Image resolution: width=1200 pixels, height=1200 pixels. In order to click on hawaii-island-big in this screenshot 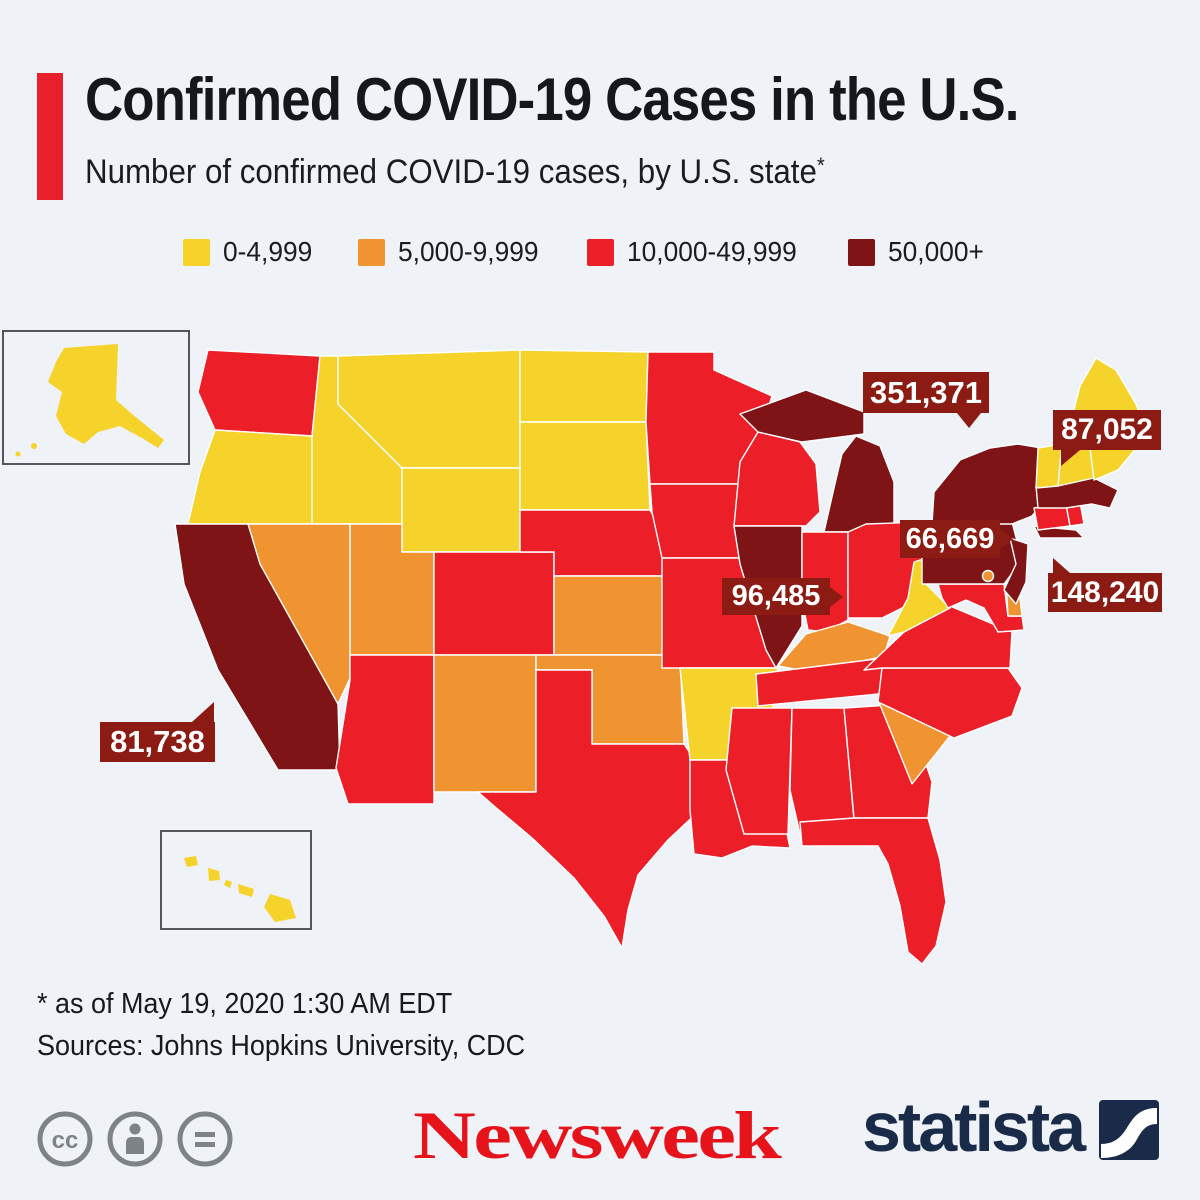, I will do `click(280, 908)`.